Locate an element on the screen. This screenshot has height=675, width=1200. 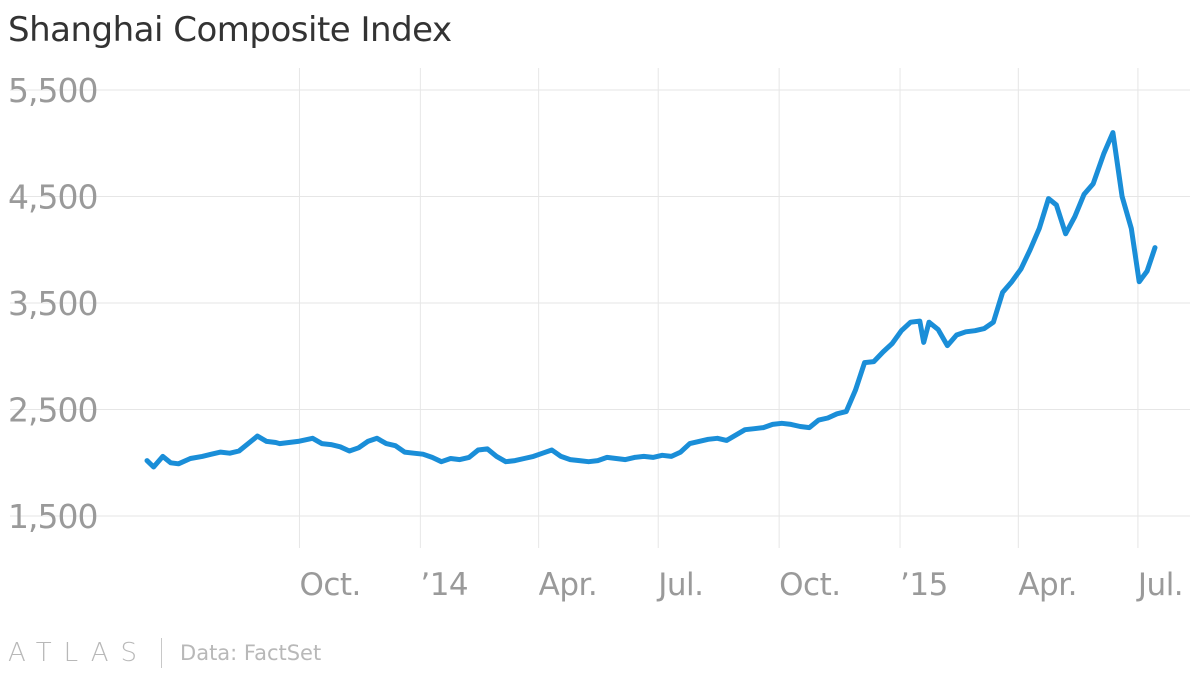
chart-title: Shanghai Composite Index is located at coordinates (230, 30).